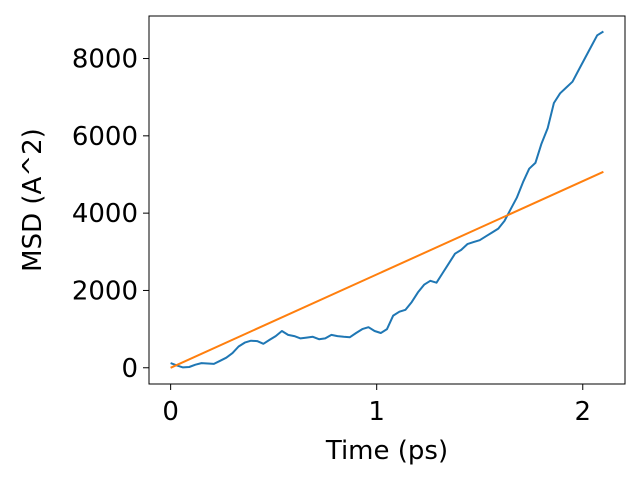 The height and width of the screenshot is (480, 640). I want to click on y-tick-label: 6000, so click(105, 137).